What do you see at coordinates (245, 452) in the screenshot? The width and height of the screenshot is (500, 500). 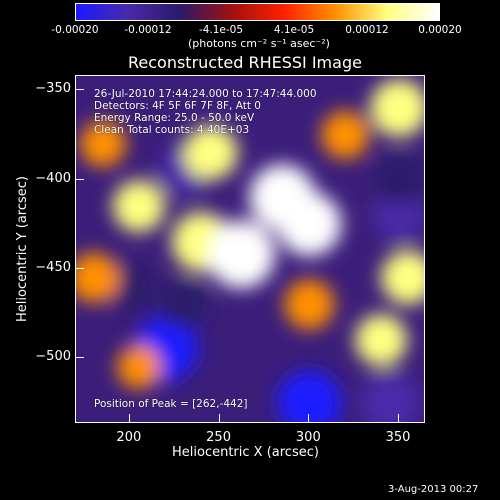 I see `x-axis-label: Heliocentric X (arcsec)` at bounding box center [245, 452].